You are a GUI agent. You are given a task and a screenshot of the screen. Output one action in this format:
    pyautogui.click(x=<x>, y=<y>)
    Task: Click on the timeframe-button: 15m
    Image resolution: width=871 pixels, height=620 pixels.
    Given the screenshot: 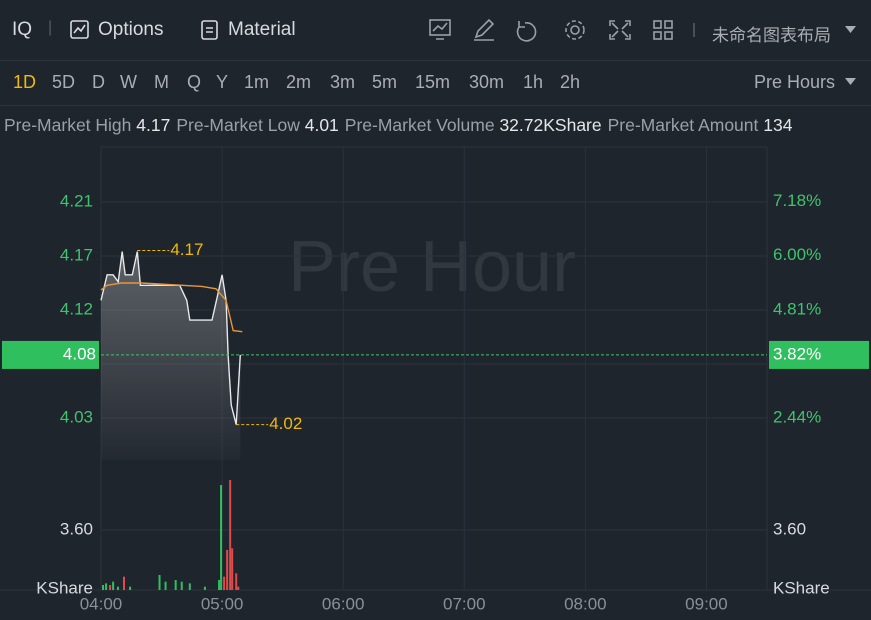 What is the action you would take?
    pyautogui.click(x=433, y=82)
    